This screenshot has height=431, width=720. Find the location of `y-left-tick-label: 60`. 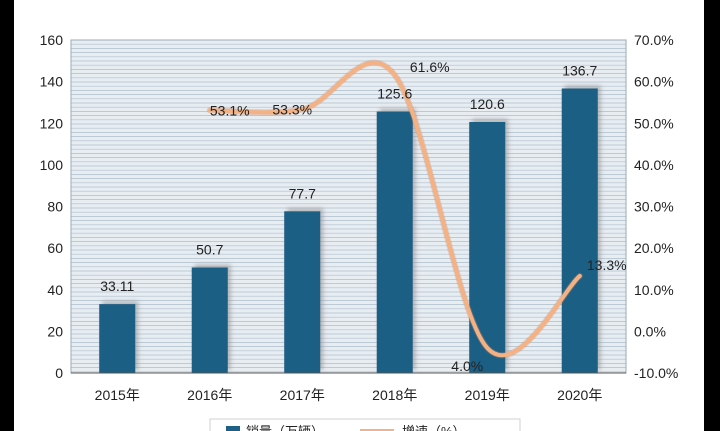

y-left-tick-label: 60 is located at coordinates (55, 248).